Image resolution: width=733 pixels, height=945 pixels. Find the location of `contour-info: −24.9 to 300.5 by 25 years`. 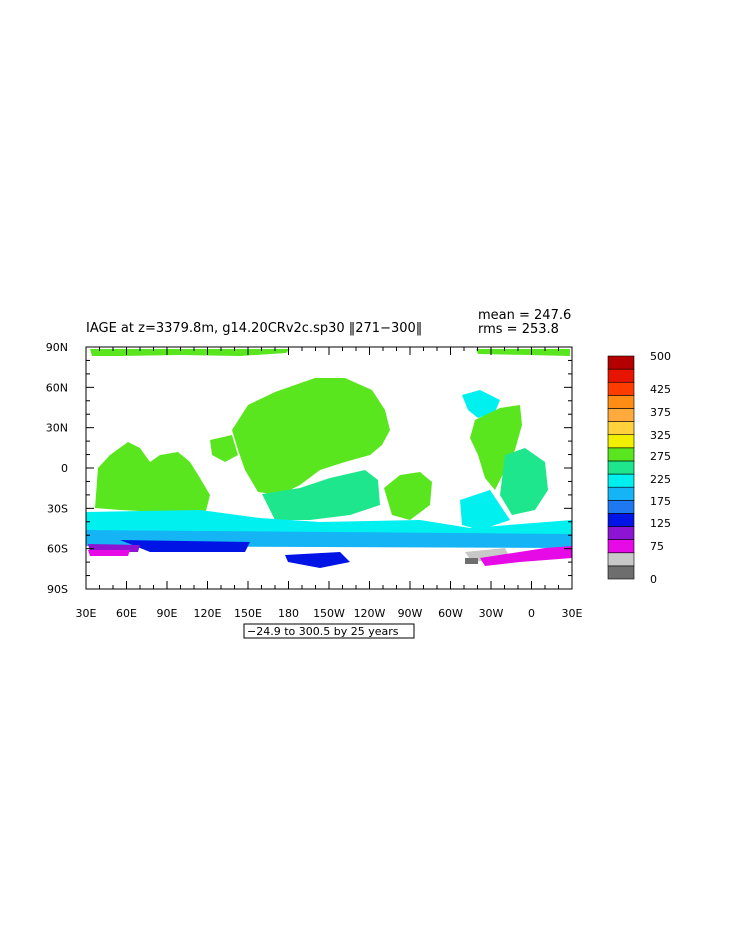

contour-info: −24.9 to 300.5 by 25 years is located at coordinates (323, 631).